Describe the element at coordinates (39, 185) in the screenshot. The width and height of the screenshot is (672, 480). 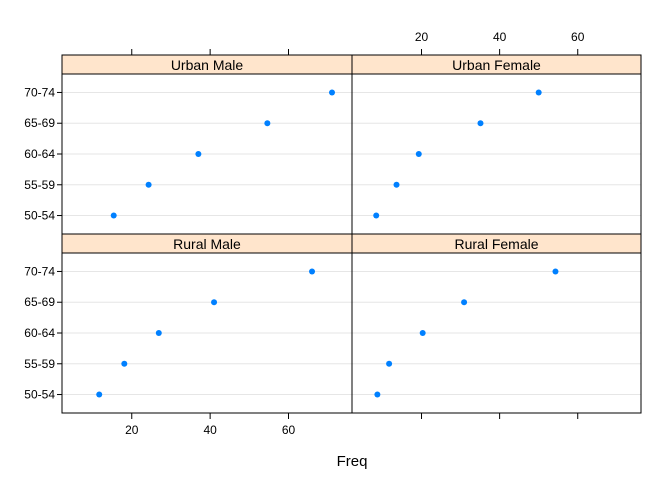
I see `y-tick-label-top-55-59: 55-59` at that location.